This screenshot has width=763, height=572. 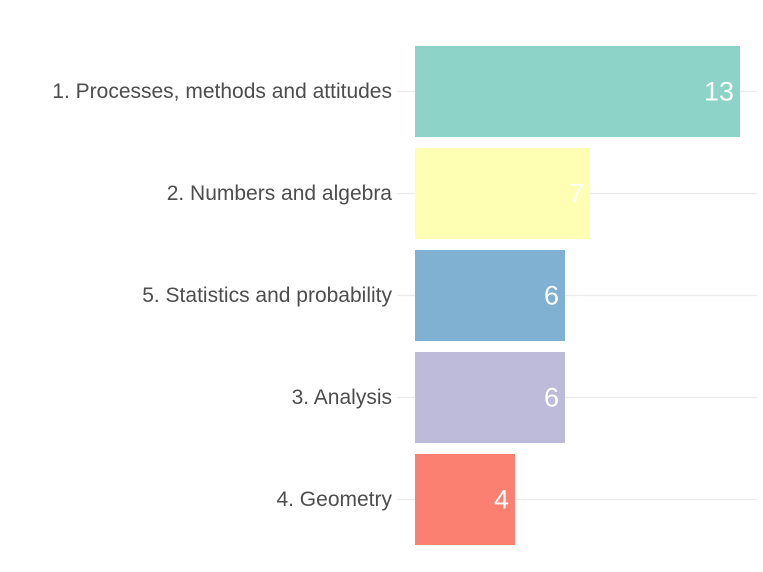 I want to click on value-label-4-geometry: 4, so click(x=501, y=500).